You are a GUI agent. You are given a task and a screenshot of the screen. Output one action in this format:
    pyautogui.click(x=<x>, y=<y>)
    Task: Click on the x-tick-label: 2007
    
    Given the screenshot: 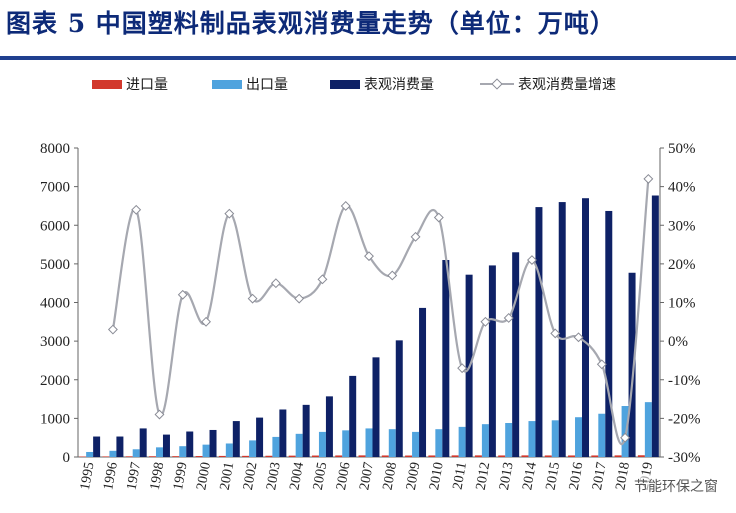 What is the action you would take?
    pyautogui.click(x=367, y=476)
    